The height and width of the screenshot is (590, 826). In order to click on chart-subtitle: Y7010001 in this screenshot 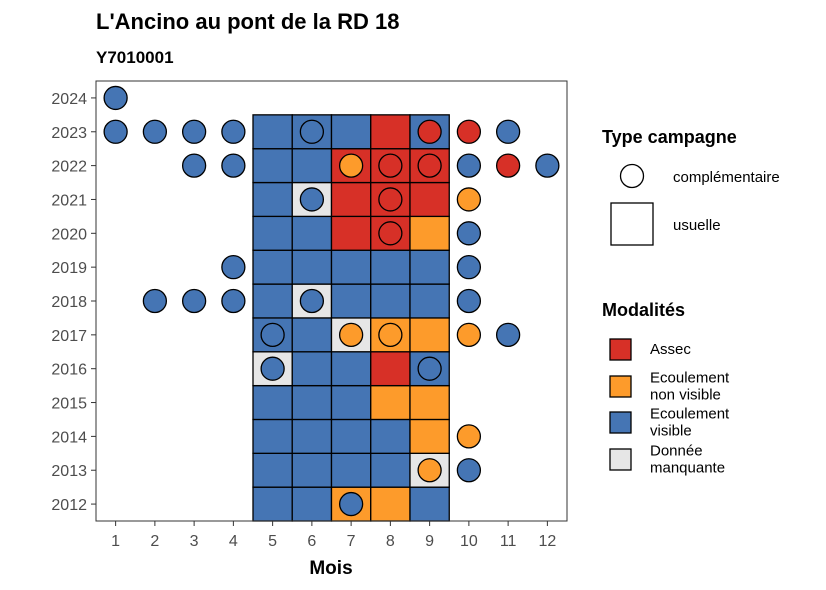, I will do `click(135, 57)`.